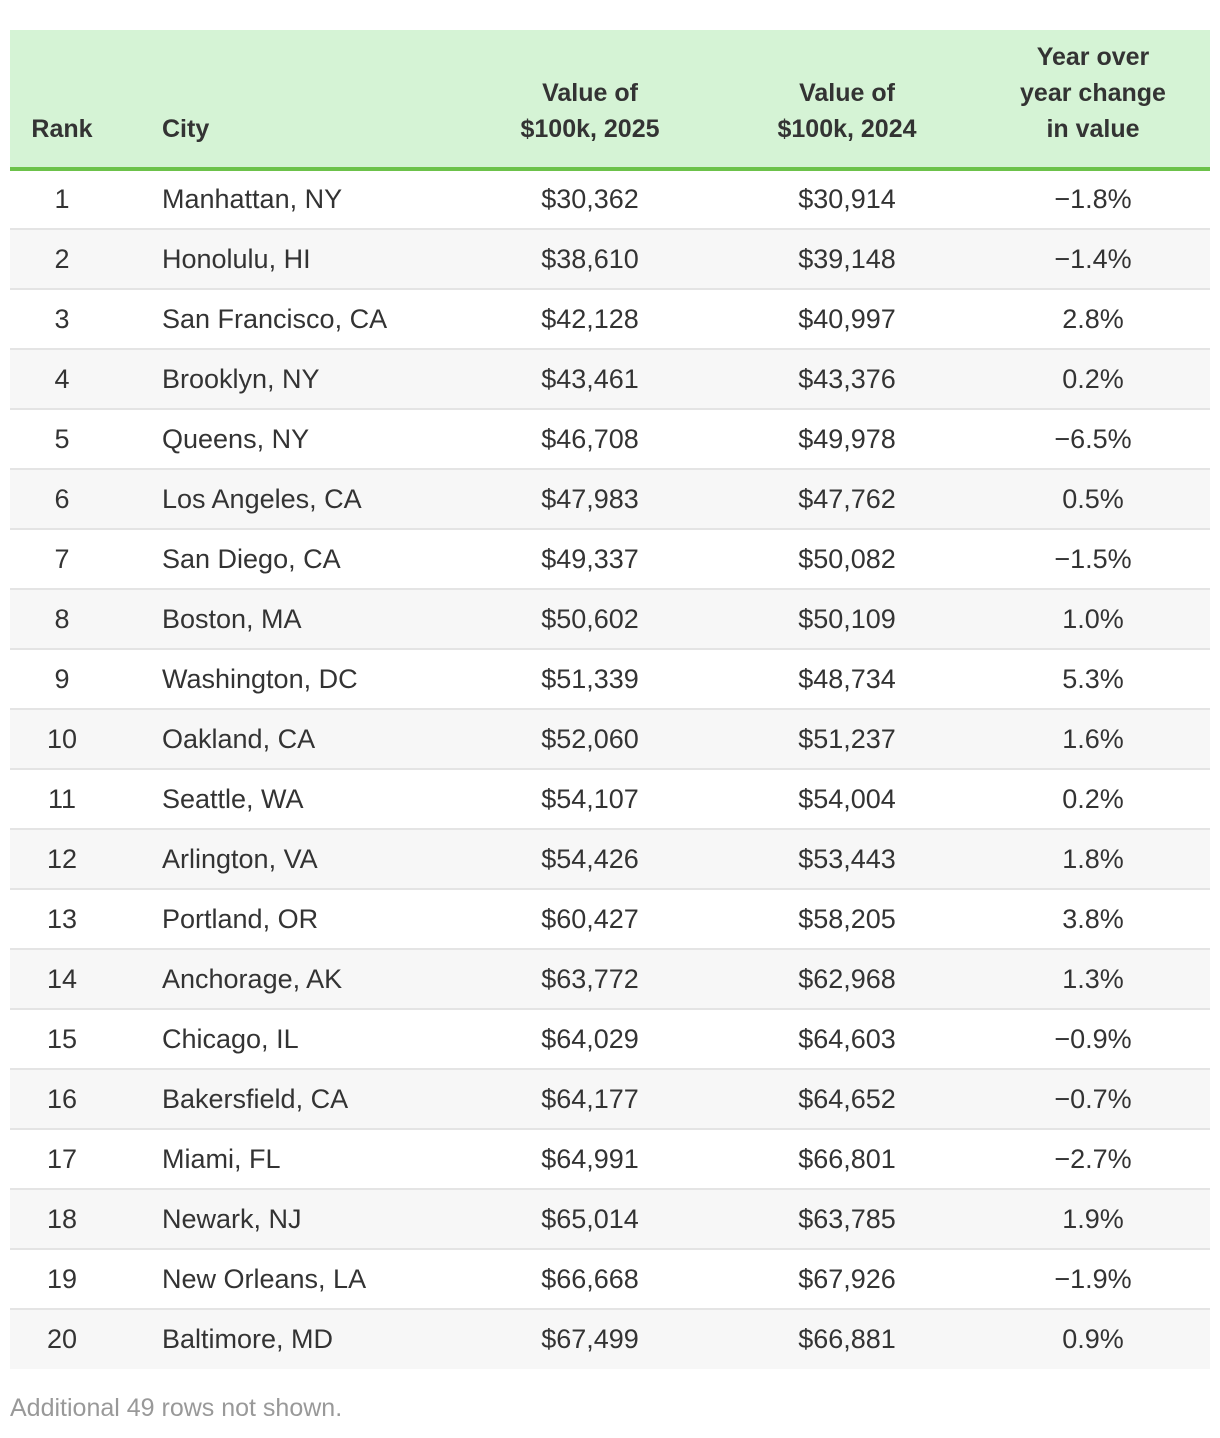 The image size is (1220, 1438). I want to click on cell-value-2024: $43,376, so click(847, 379).